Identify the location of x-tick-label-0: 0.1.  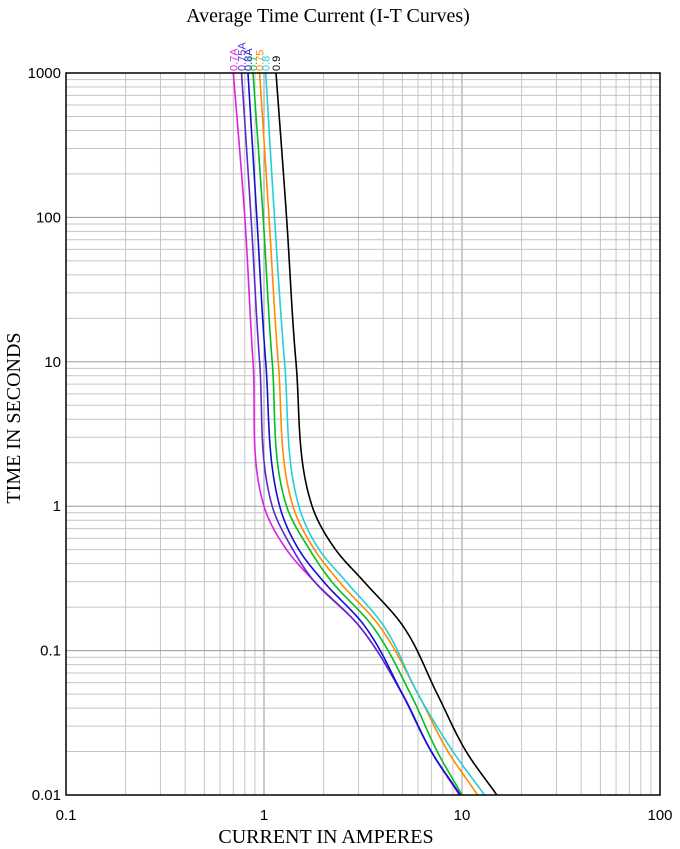
(66, 815).